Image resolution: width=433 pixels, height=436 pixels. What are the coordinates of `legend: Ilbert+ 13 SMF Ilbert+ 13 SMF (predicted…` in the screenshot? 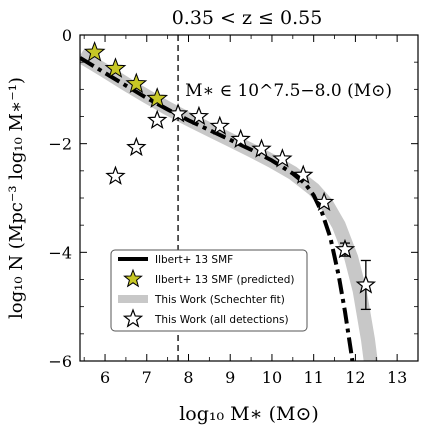 It's located at (209, 290).